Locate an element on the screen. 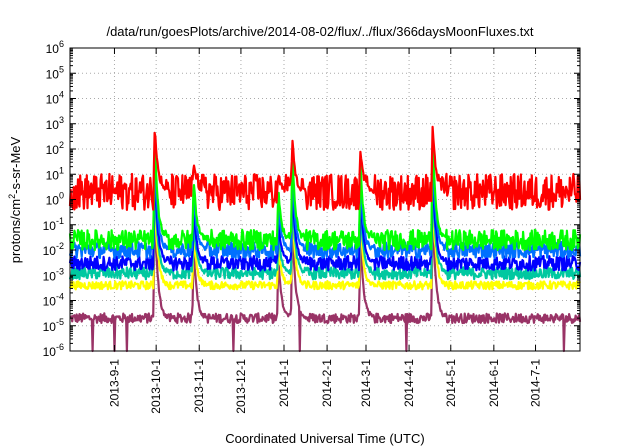 This screenshot has height=448, width=640. y-tick-exp: -4 is located at coordinates (60, 297).